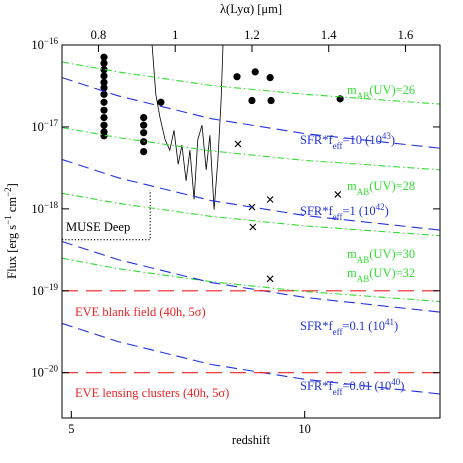 This screenshot has height=463, width=463. I want to click on text-part: =10 (10, so click(361, 140).